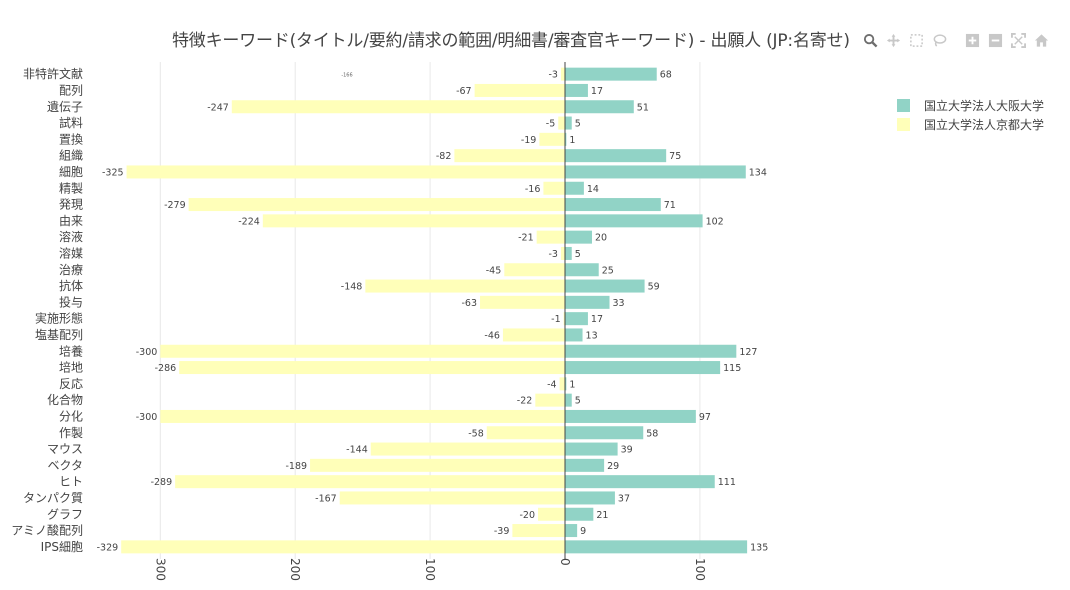 This screenshot has height=590, width=1070. I want to click on data-label-kyoto: -247, so click(218, 107).